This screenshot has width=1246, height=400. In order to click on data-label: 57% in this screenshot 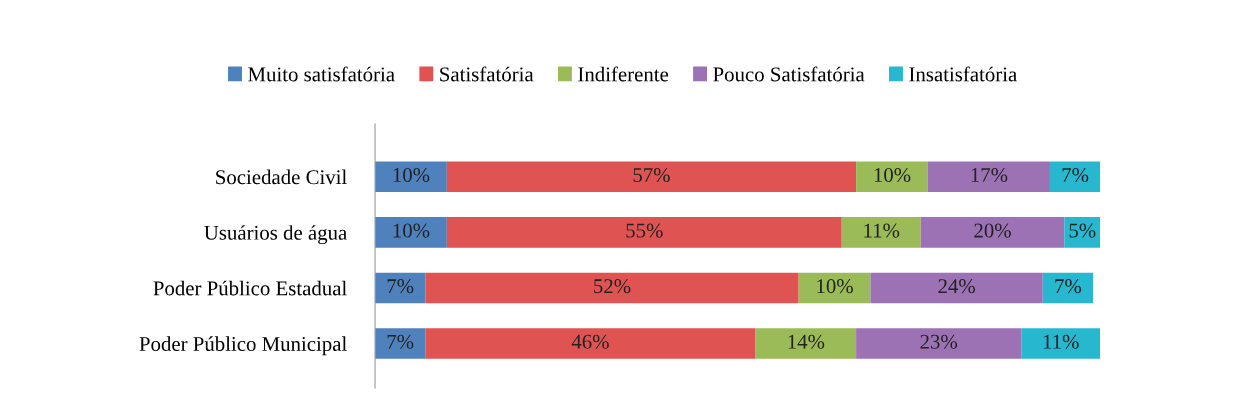, I will do `click(651, 175)`.